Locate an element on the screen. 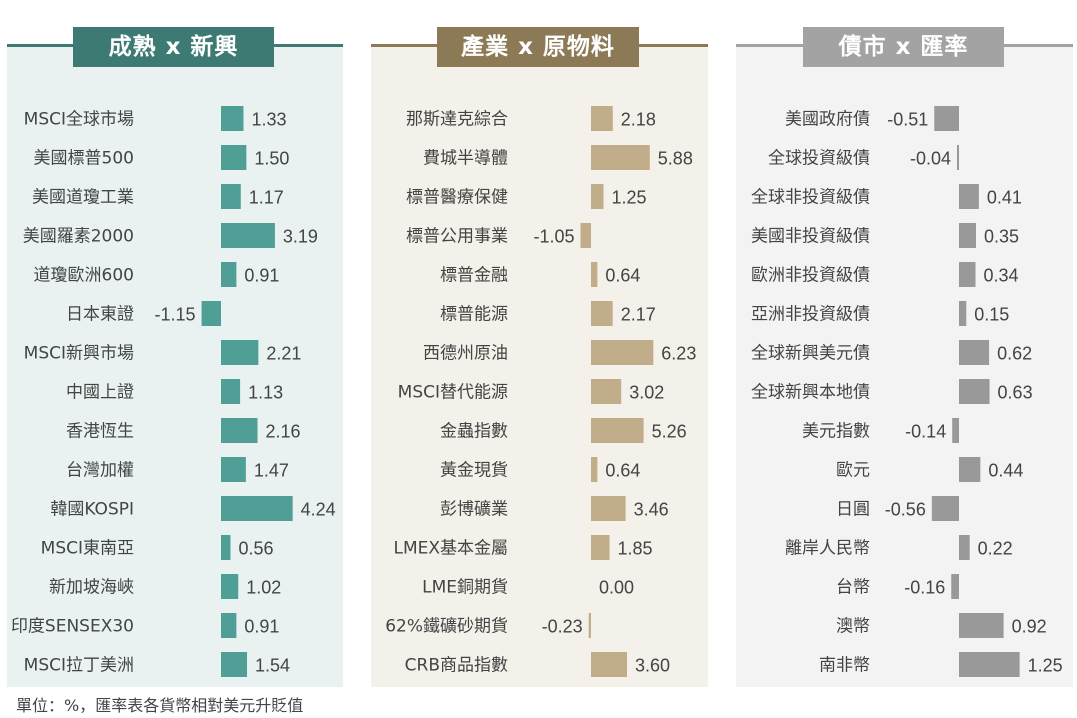 Image resolution: width=1077 pixels, height=718 pixels. category-label: 韓國KOSPI is located at coordinates (92, 510).